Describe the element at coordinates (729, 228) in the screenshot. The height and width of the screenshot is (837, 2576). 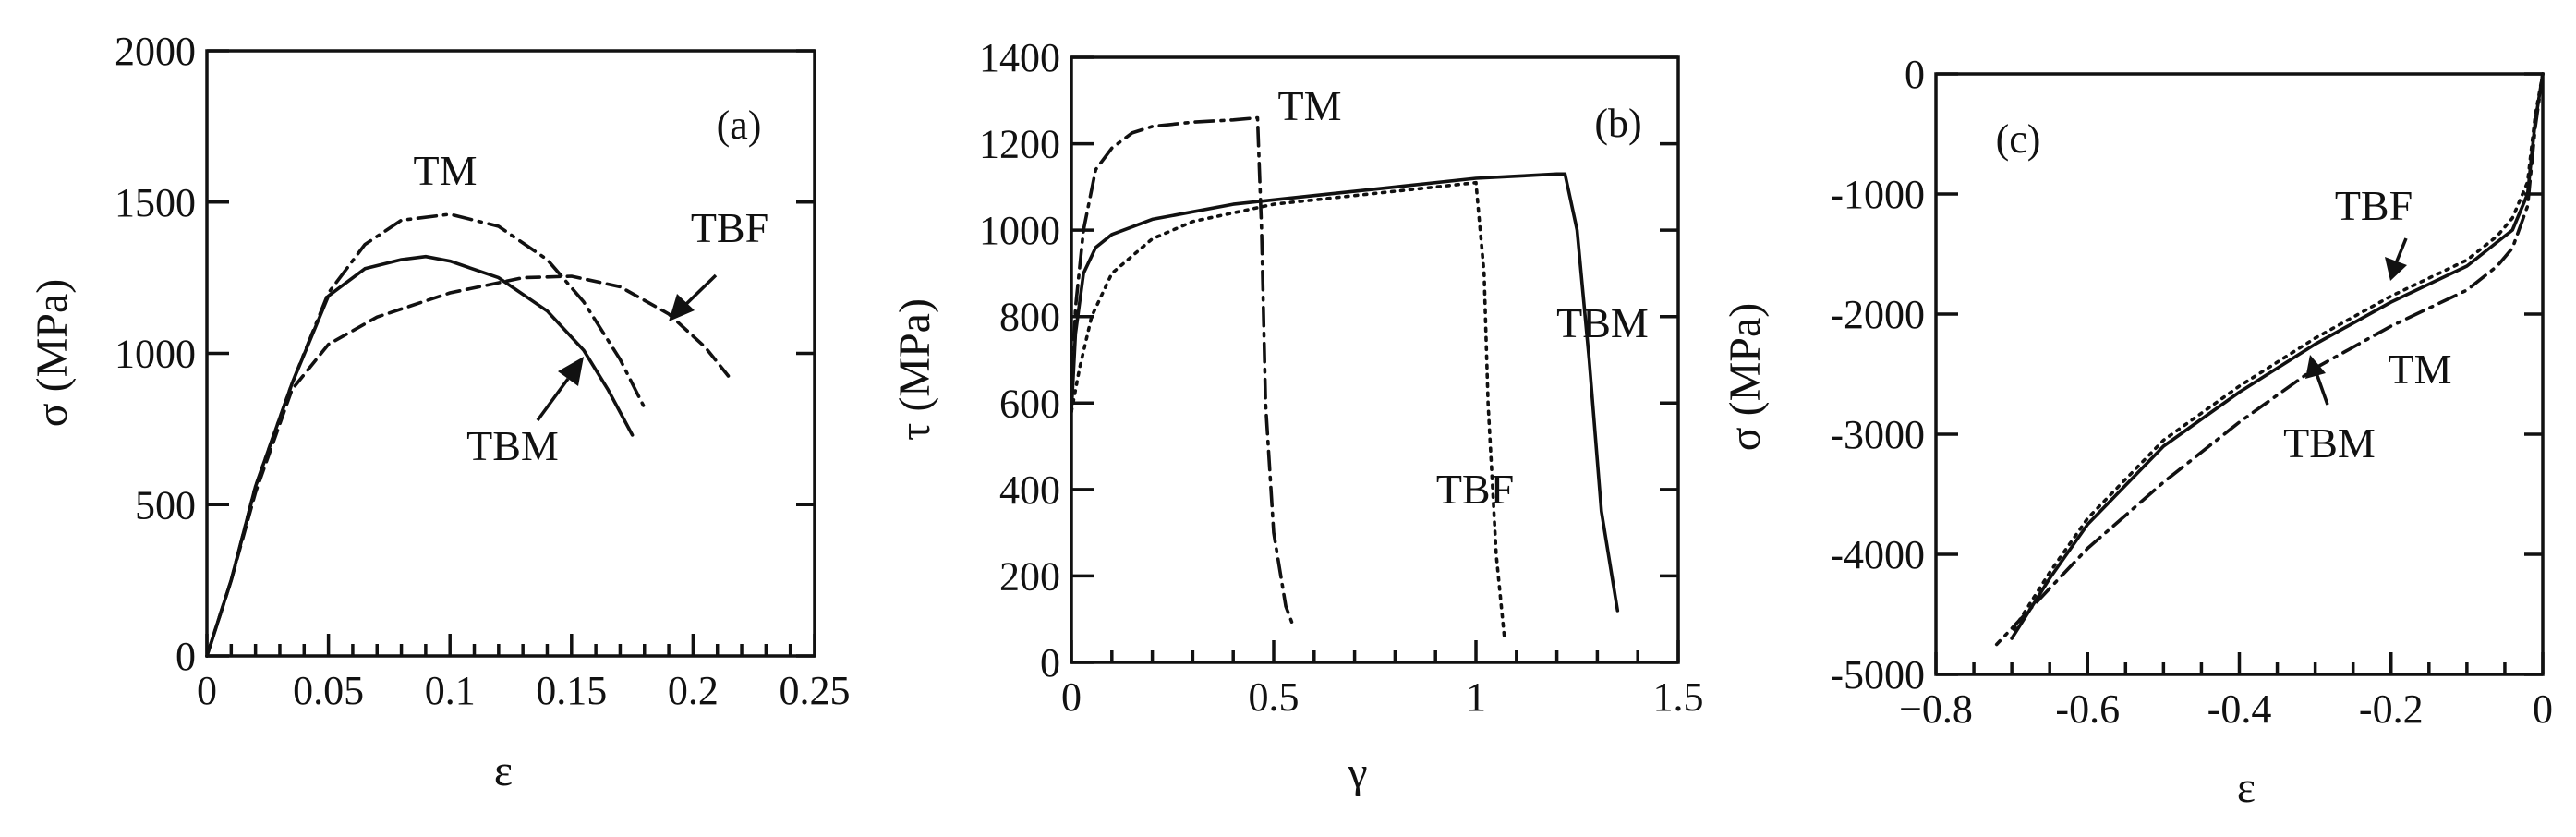
I see `panel-a-label-tbf: TBF` at that location.